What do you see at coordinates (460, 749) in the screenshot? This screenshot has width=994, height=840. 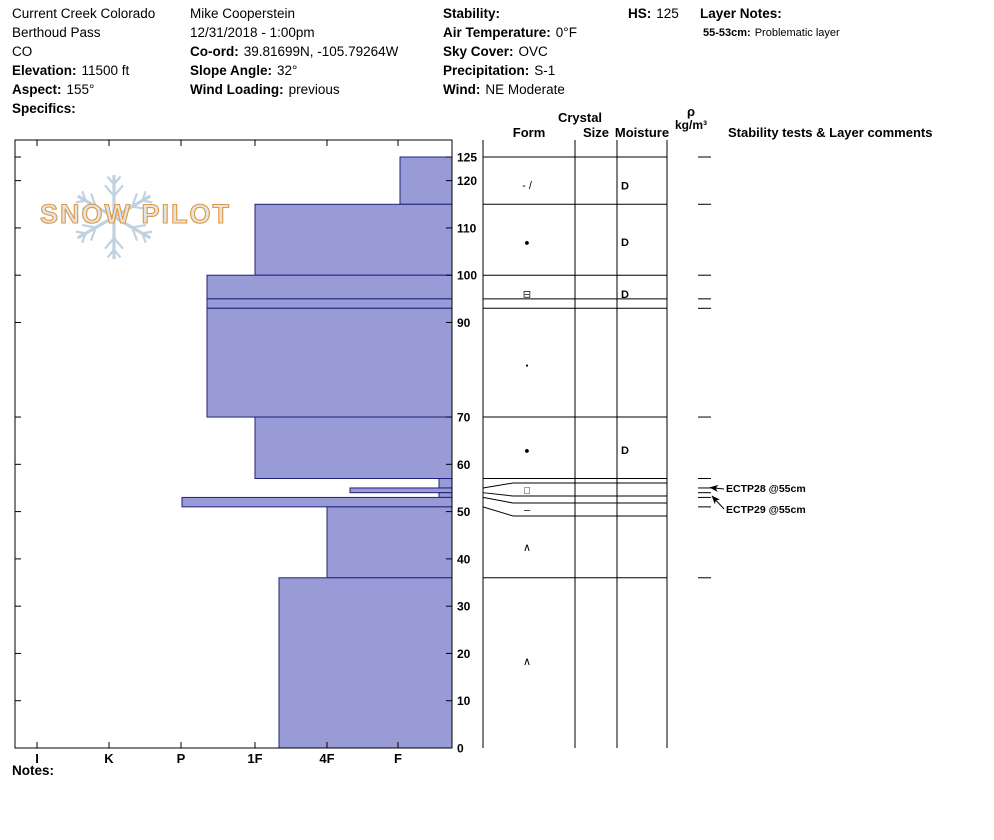 I see `depth-axis-label: 0` at bounding box center [460, 749].